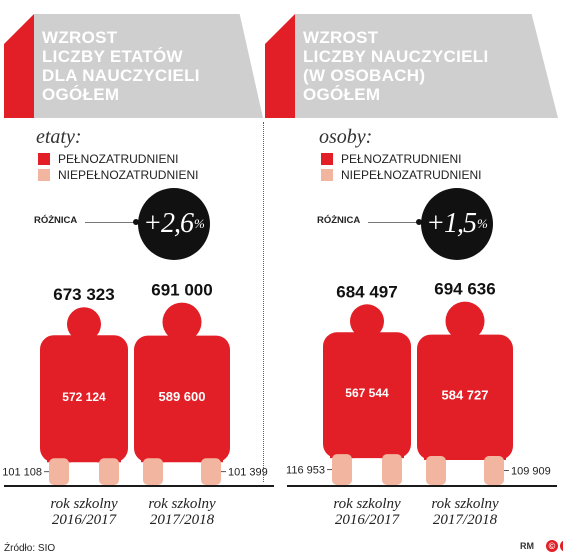 This screenshot has height=559, width=563. Describe the element at coordinates (182, 396) in the screenshot. I see `value-label-full-time: 589 600` at that location.